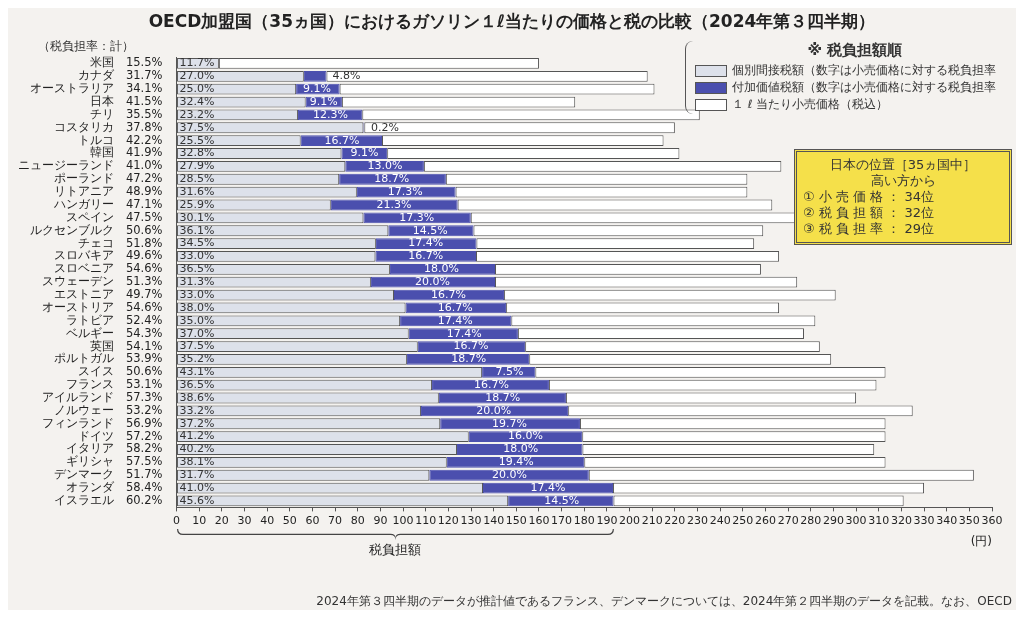 This screenshot has height=633, width=1024. What do you see at coordinates (335, 520) in the screenshot?
I see `x-tick-label: 70` at bounding box center [335, 520].